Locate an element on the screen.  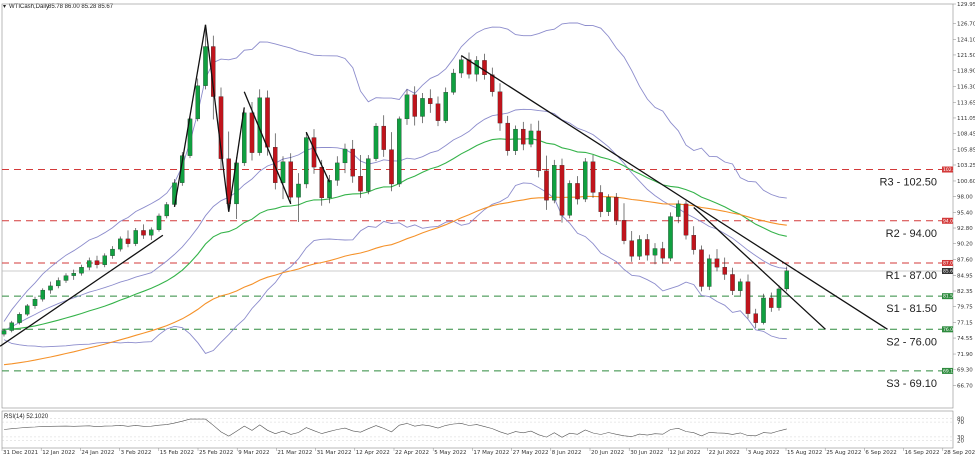
date-tick-label: 5 May 2022 is located at coordinates (450, 453).